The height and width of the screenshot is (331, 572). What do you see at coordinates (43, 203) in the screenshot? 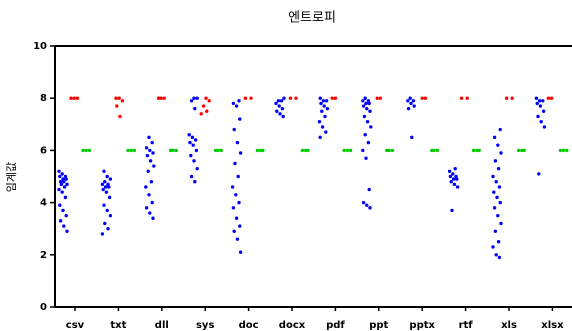
I see `y-tick-label: 4` at bounding box center [43, 203].